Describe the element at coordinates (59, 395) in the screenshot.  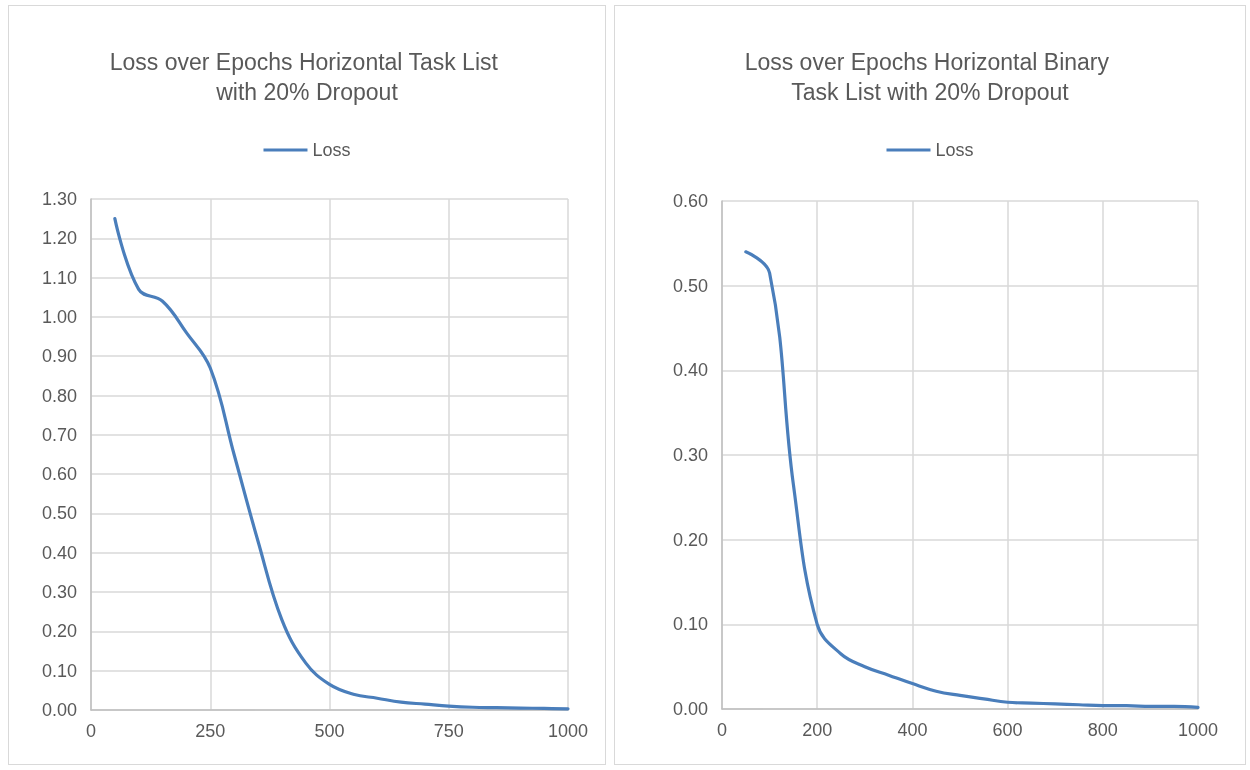
I see `y-tick-label: 0.80` at that location.